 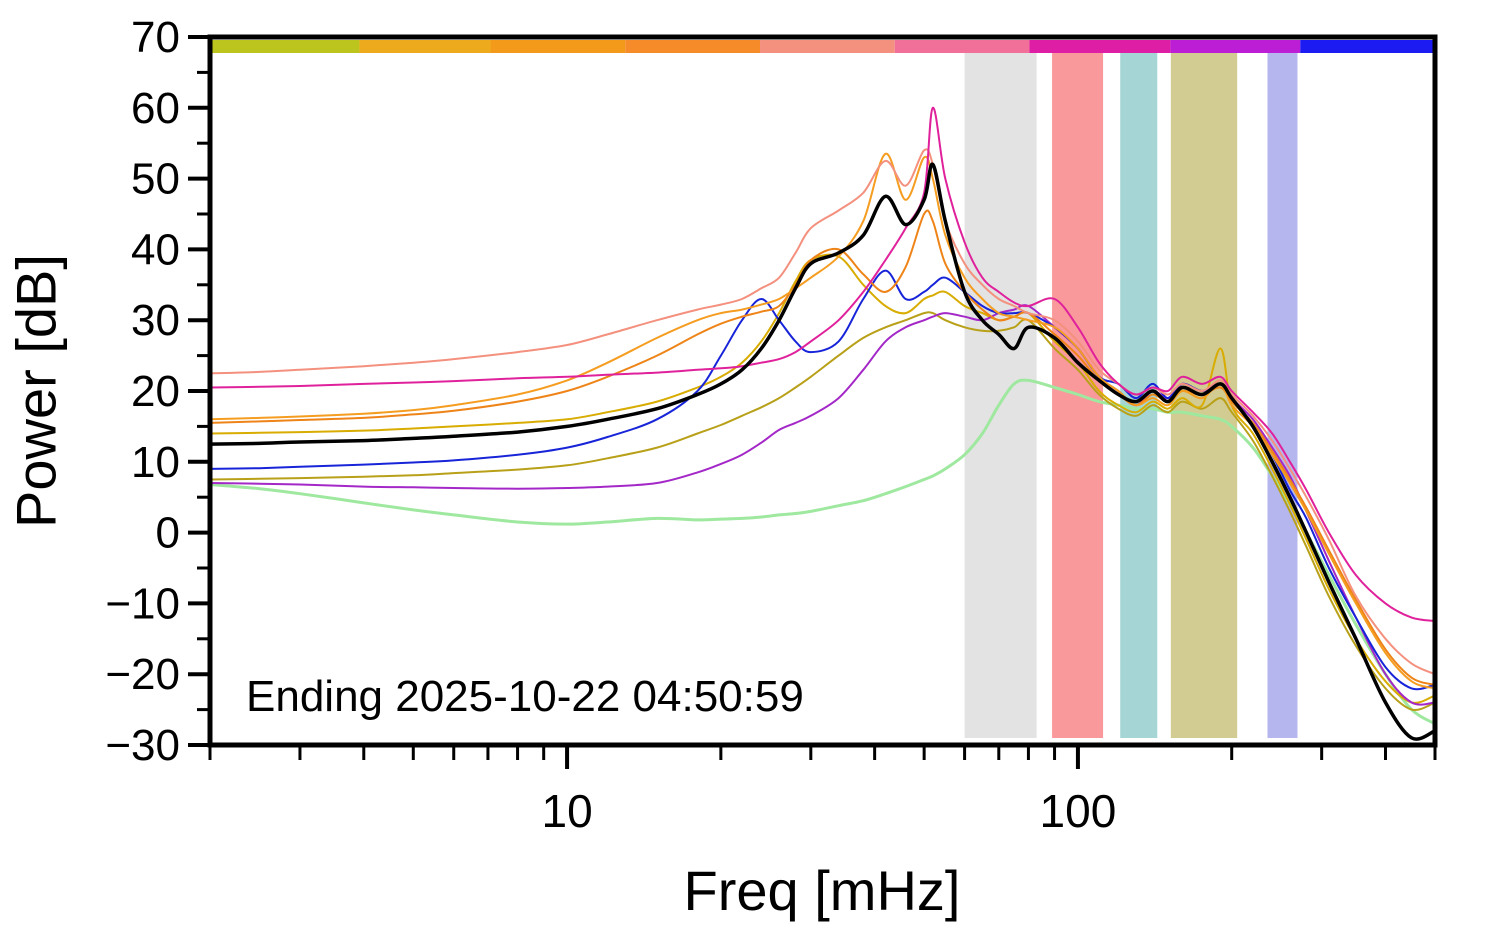 I want to click on y-tick-label: 10, so click(x=155, y=462).